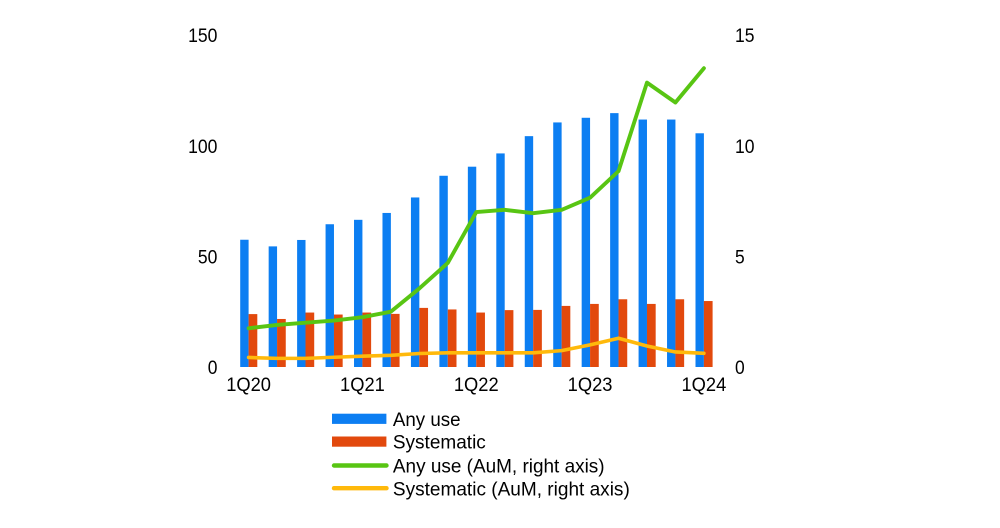  I want to click on svg-text: 15, so click(745, 36).